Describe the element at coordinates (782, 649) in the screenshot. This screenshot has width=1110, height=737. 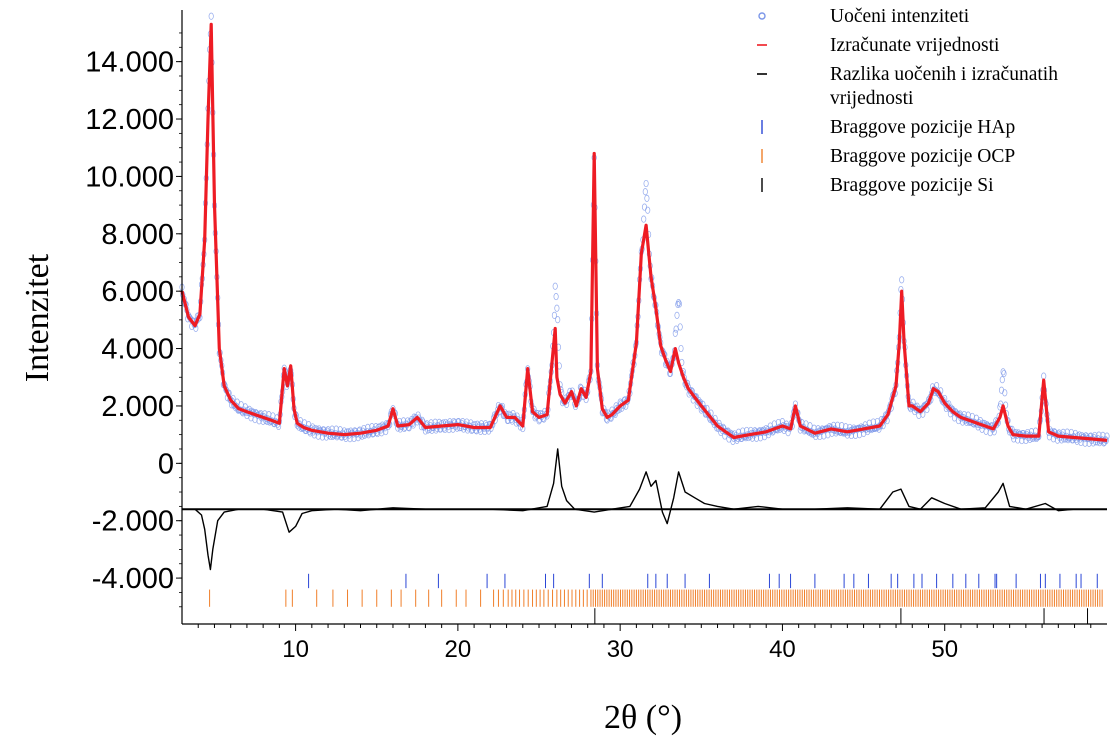
I see `x-tick-label: 40` at that location.